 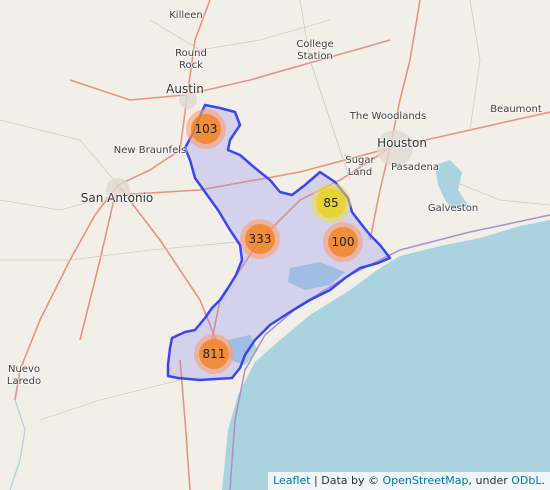 What do you see at coordinates (451, 186) in the screenshot?
I see `galveston-bay` at bounding box center [451, 186].